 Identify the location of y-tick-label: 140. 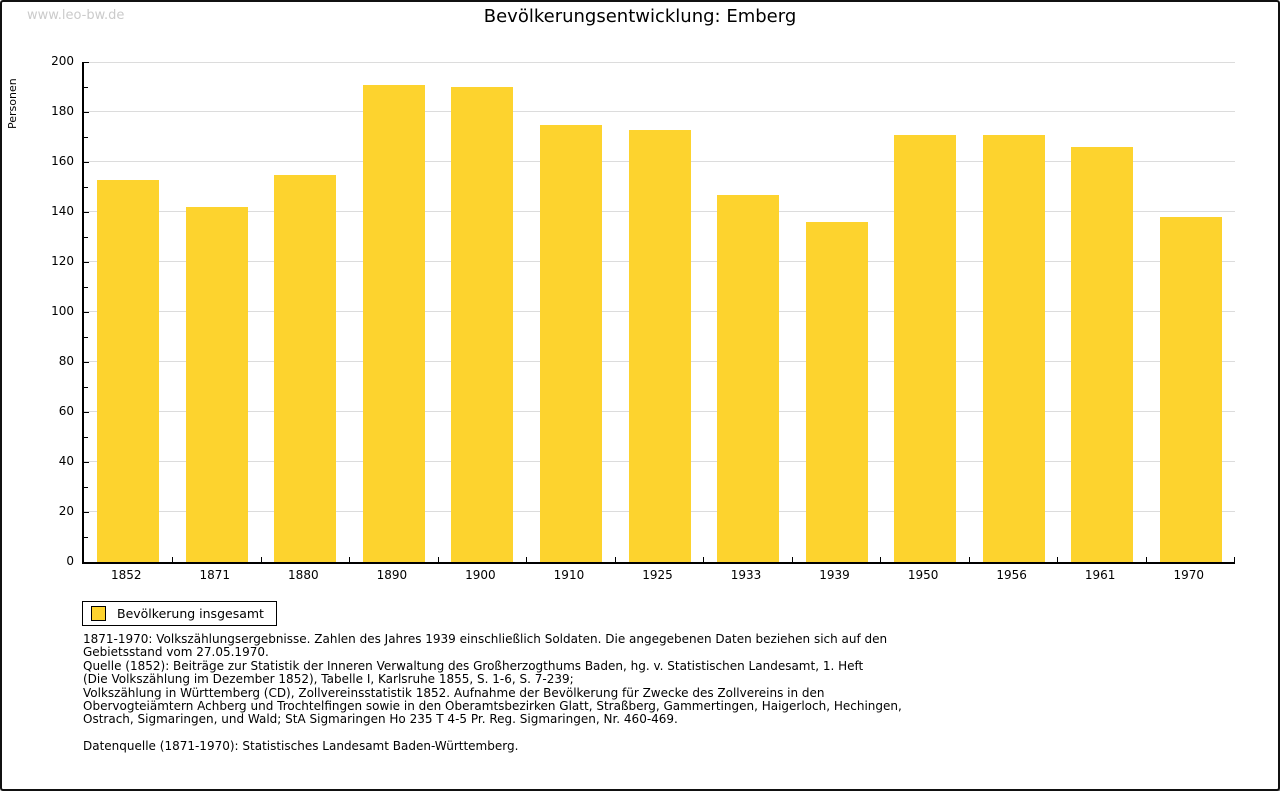
(62, 211).